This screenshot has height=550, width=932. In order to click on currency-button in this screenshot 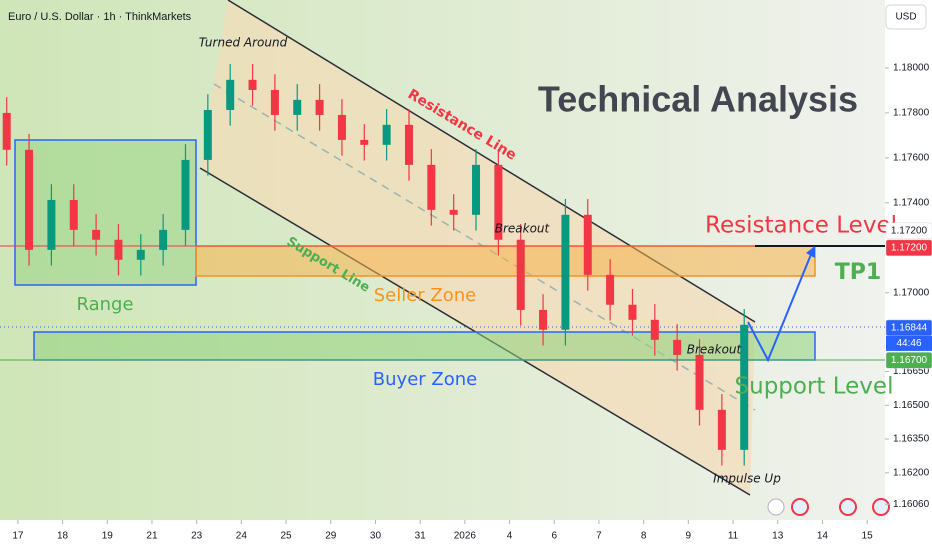, I will do `click(906, 17)`.